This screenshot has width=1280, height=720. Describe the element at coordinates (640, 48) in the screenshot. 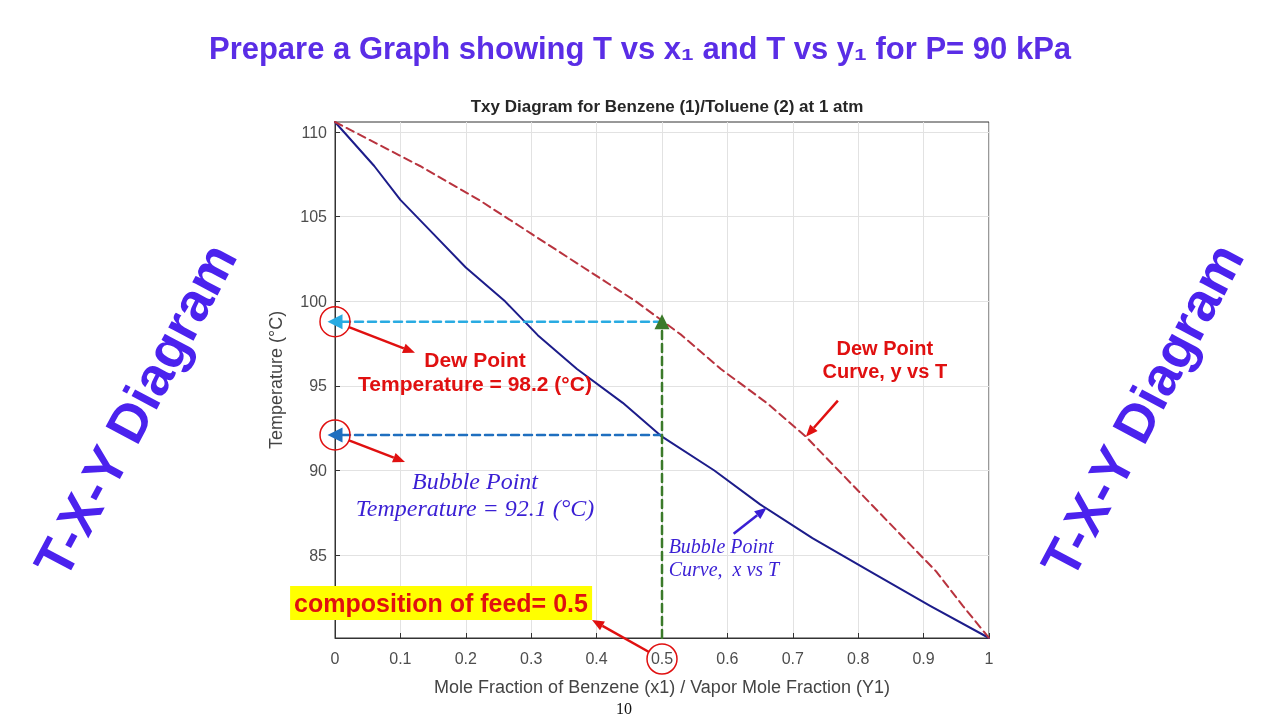

I see `chart-title: Prepare a Graph showing T vs x₁ and T vs y₁ for P= 90 kPa` at that location.